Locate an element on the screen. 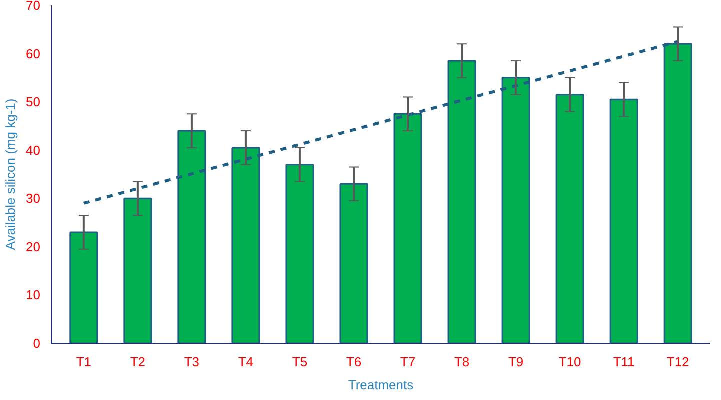  x-tick-label: T6 is located at coordinates (354, 362).